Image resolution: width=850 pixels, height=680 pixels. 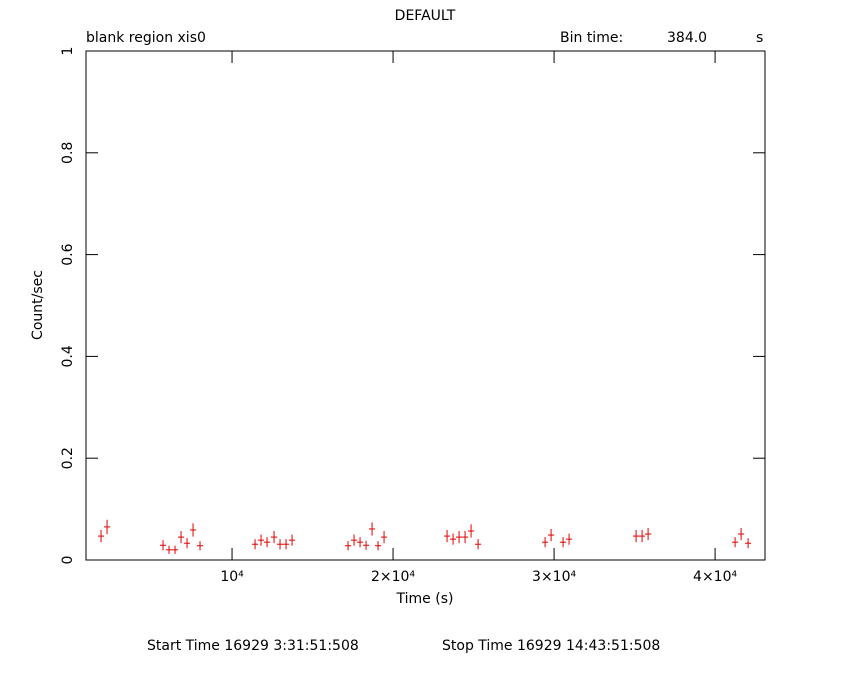 I want to click on chart-title: DEFAULT, so click(x=425, y=16).